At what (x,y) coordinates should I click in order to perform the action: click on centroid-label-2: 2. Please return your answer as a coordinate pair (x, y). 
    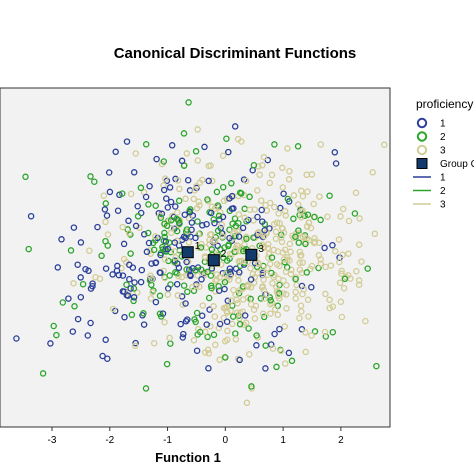
    Looking at the image, I should click on (224, 254).